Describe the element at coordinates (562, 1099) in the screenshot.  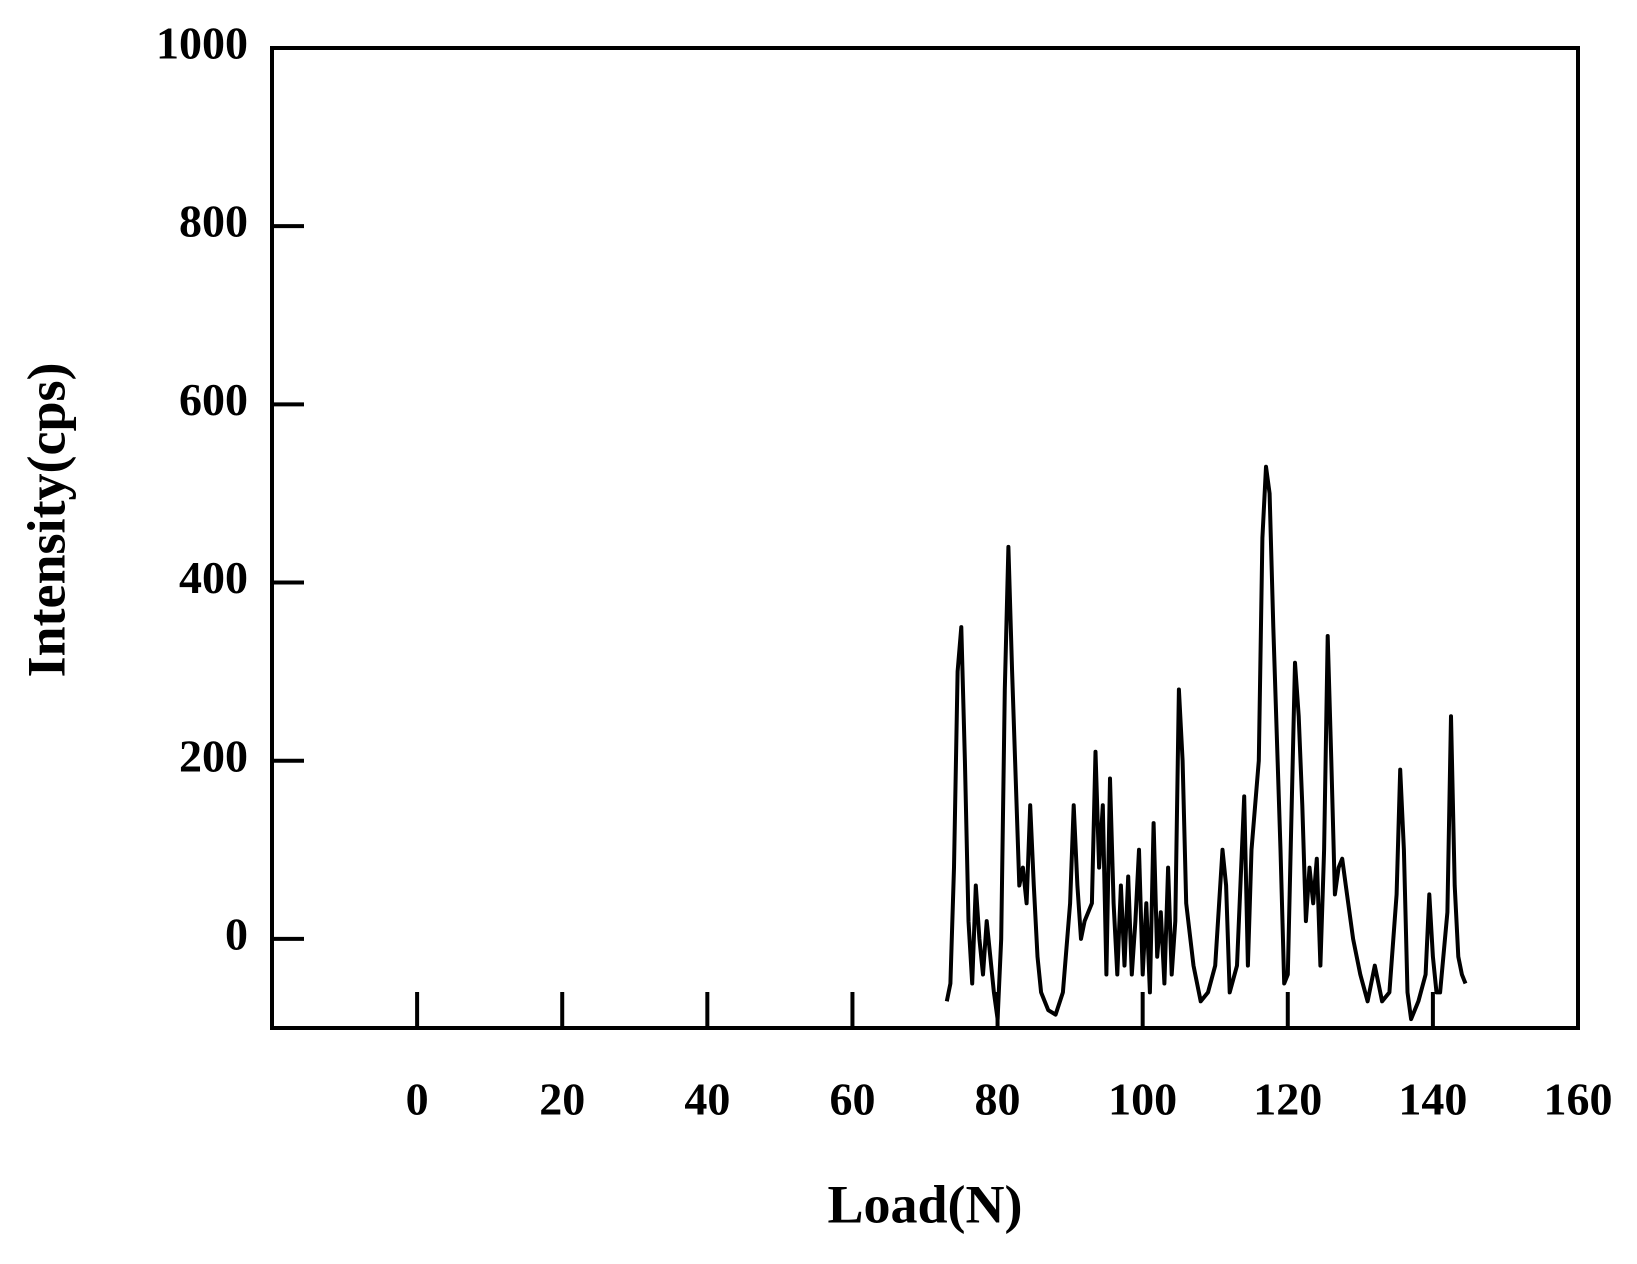
I see `x-tick-label: 20` at that location.